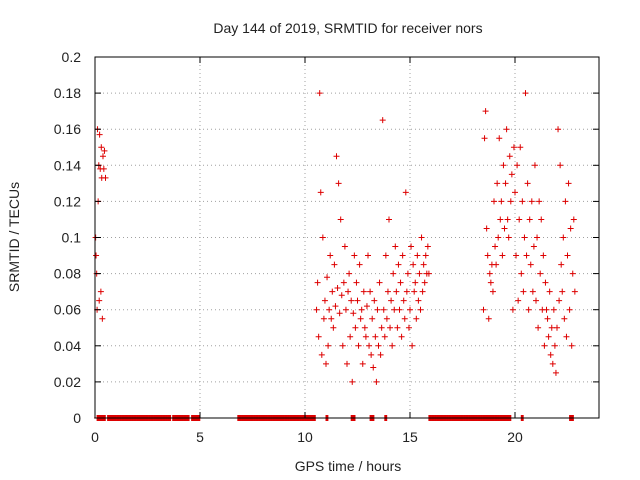 The width and height of the screenshot is (640, 480). What do you see at coordinates (67, 346) in the screenshot?
I see `y-tick-label: 0.04` at bounding box center [67, 346].